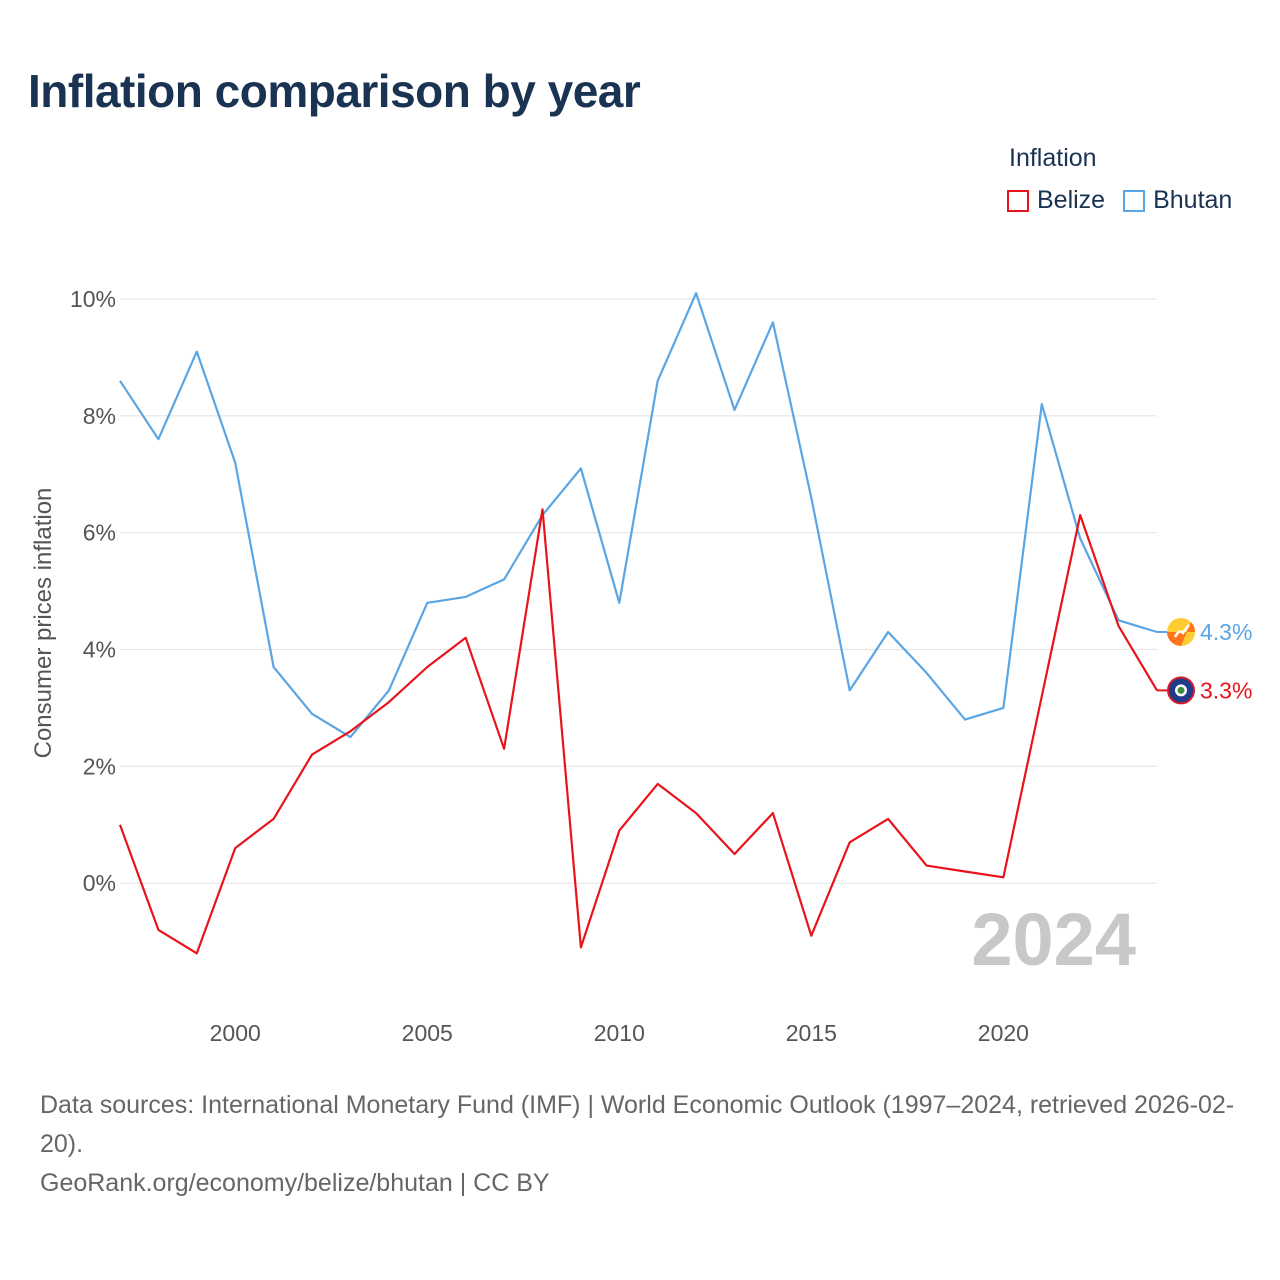 The width and height of the screenshot is (1280, 1280). I want to click on end-value-label-belize: 3.3%, so click(1226, 690).